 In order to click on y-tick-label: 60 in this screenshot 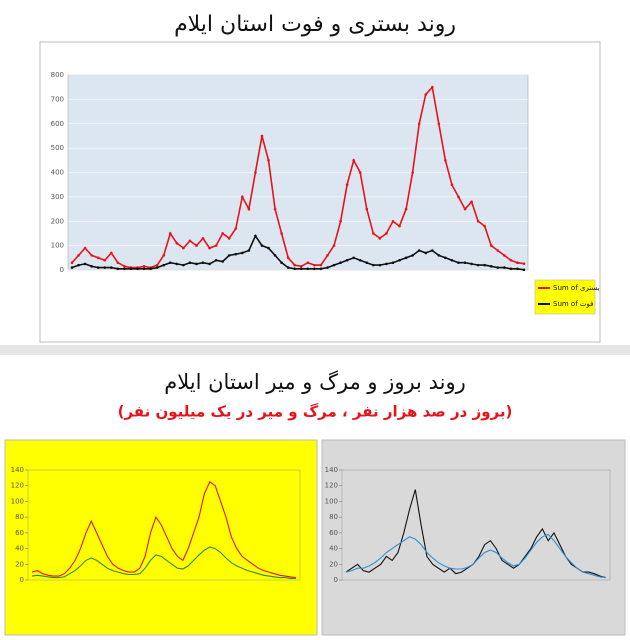, I will do `click(19, 533)`.